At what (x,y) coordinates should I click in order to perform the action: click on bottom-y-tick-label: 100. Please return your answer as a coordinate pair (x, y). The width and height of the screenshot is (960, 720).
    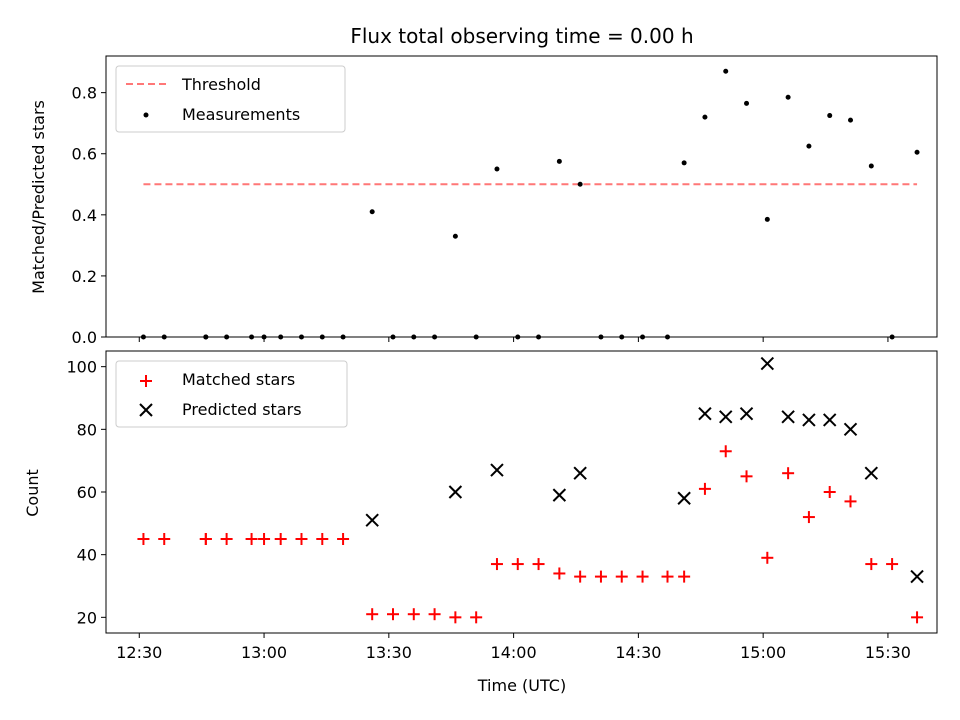
    Looking at the image, I should click on (81, 367).